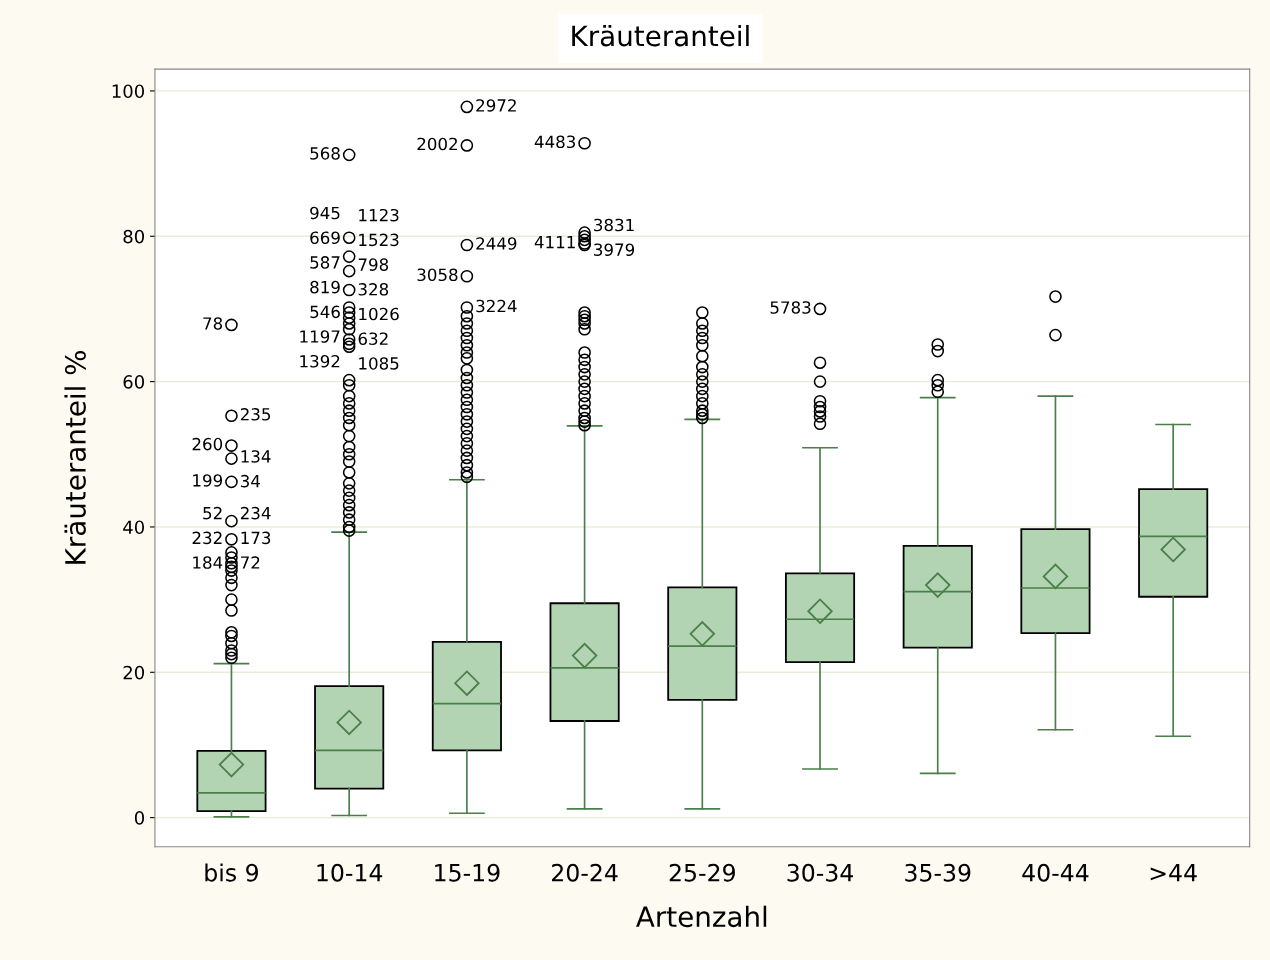 The width and height of the screenshot is (1270, 960). I want to click on annotation: 1392, so click(320, 361).